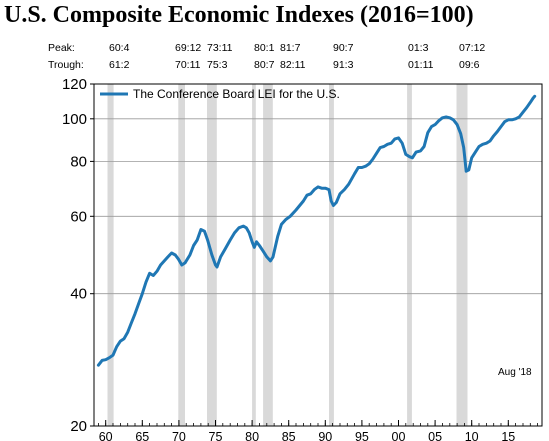  What do you see at coordinates (325, 435) in the screenshot?
I see `x-tick-label: 90` at bounding box center [325, 435].